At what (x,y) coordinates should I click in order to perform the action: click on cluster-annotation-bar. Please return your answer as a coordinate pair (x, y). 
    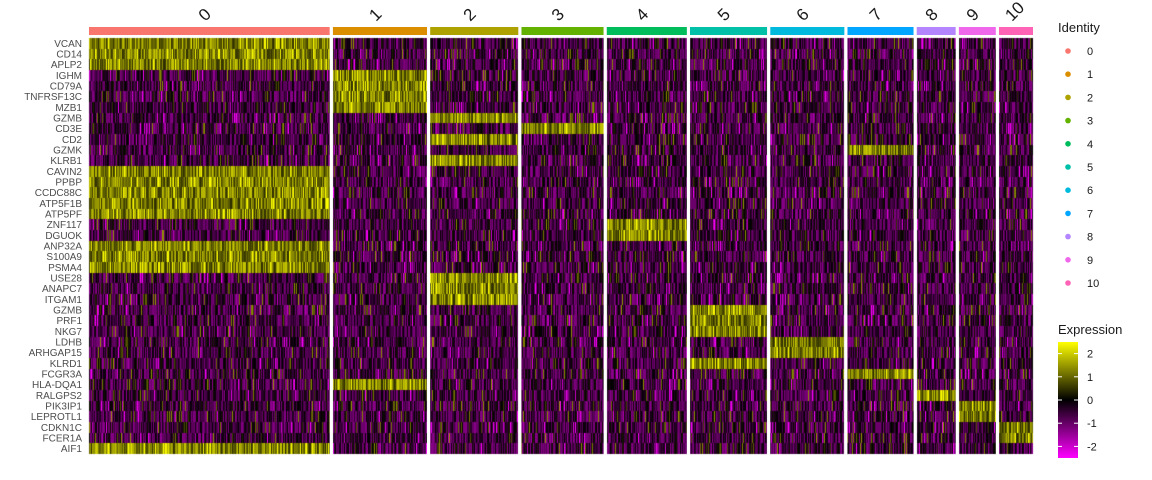
    Looking at the image, I should click on (561, 31).